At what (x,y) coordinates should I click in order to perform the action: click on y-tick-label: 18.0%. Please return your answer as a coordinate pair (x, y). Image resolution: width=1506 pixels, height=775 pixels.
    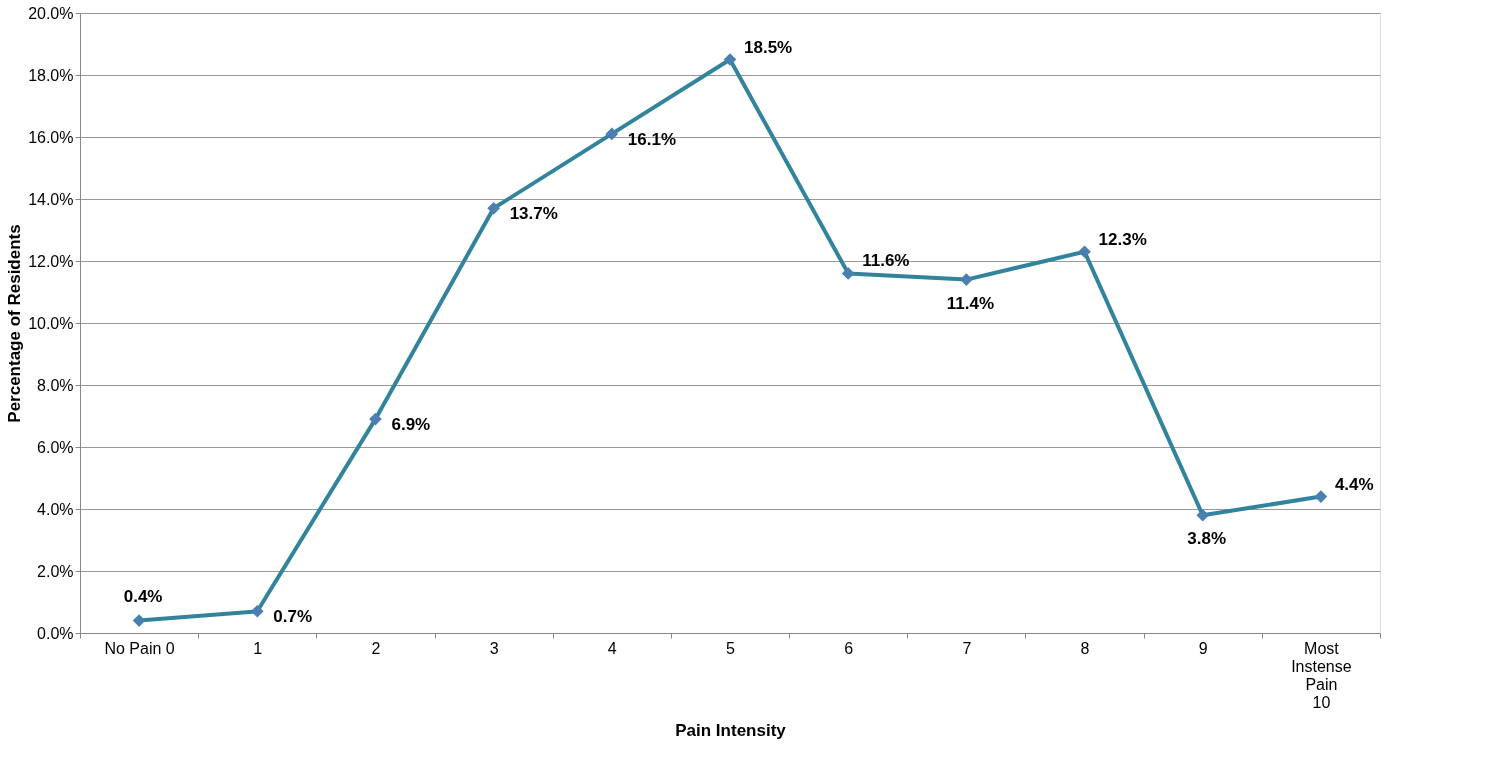
    Looking at the image, I should click on (51, 75).